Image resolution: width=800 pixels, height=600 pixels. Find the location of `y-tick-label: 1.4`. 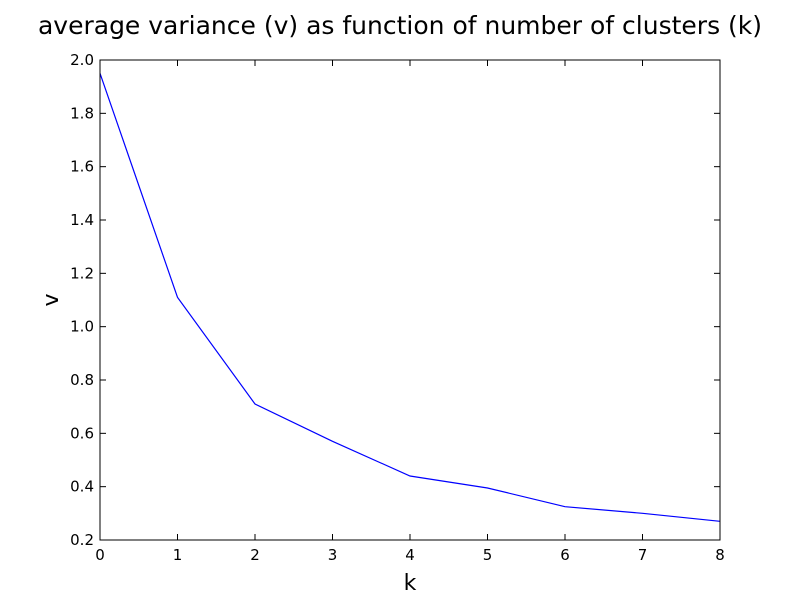

y-tick-label: 1.4 is located at coordinates (82, 220).